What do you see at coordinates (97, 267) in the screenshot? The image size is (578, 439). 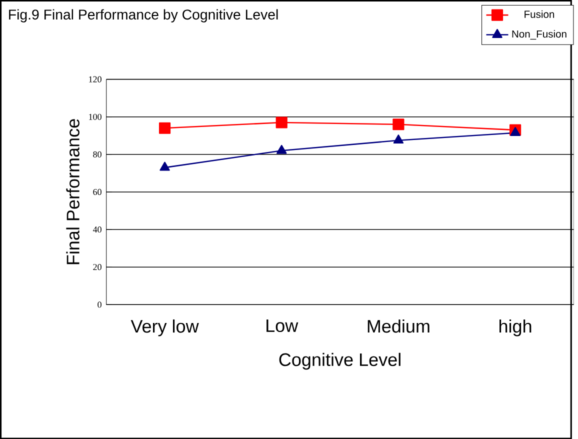 I see `y-tick-label: 20` at bounding box center [97, 267].